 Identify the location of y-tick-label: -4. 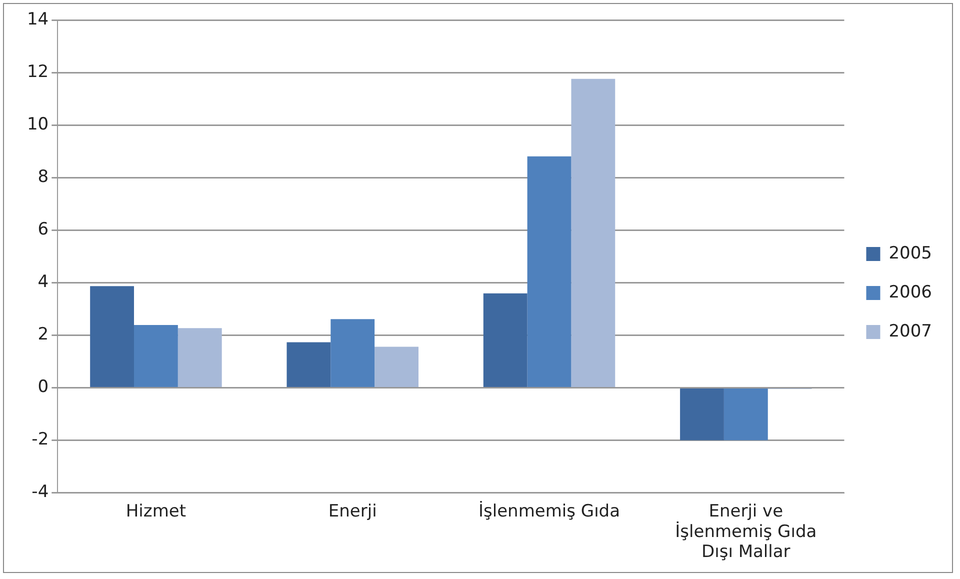
(40, 492).